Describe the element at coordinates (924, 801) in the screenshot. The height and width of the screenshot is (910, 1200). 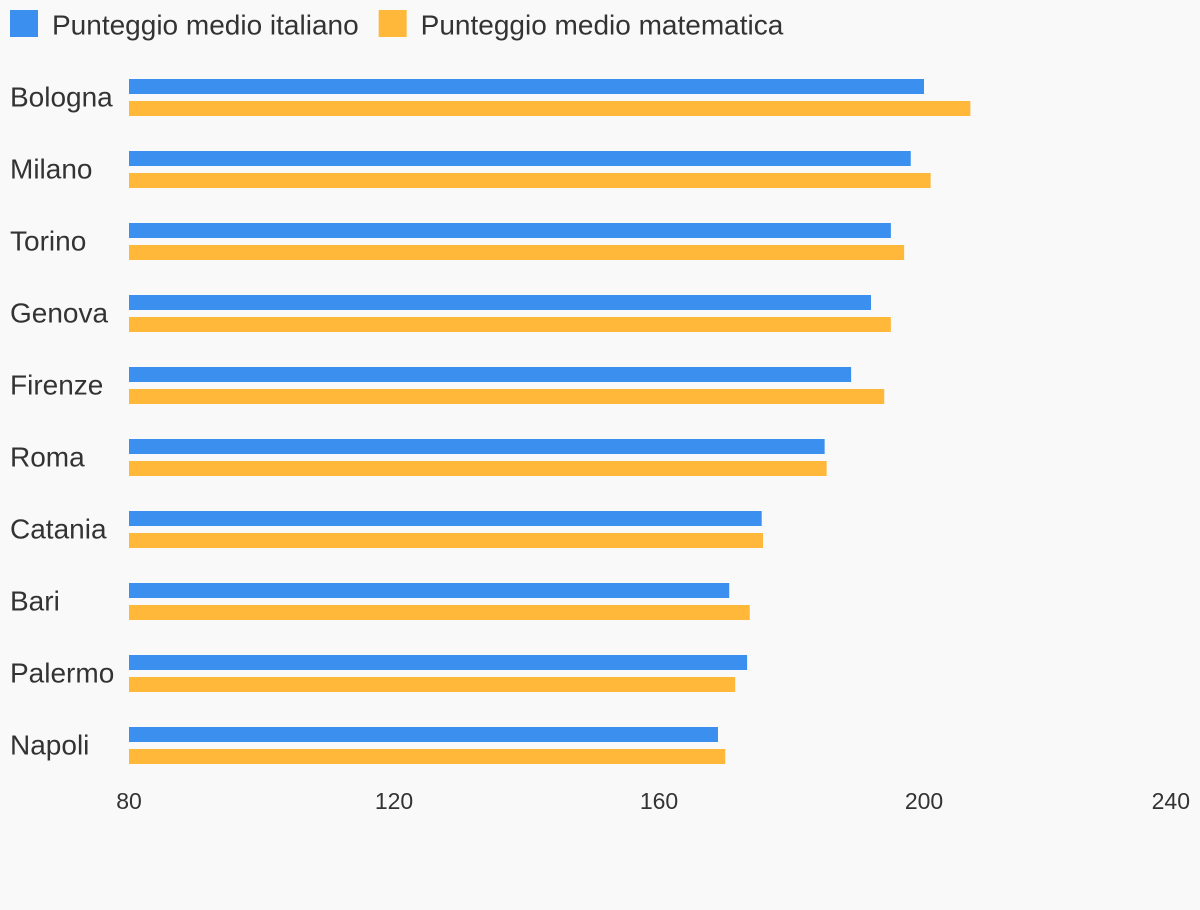
I see `x-tick-label: 200` at that location.